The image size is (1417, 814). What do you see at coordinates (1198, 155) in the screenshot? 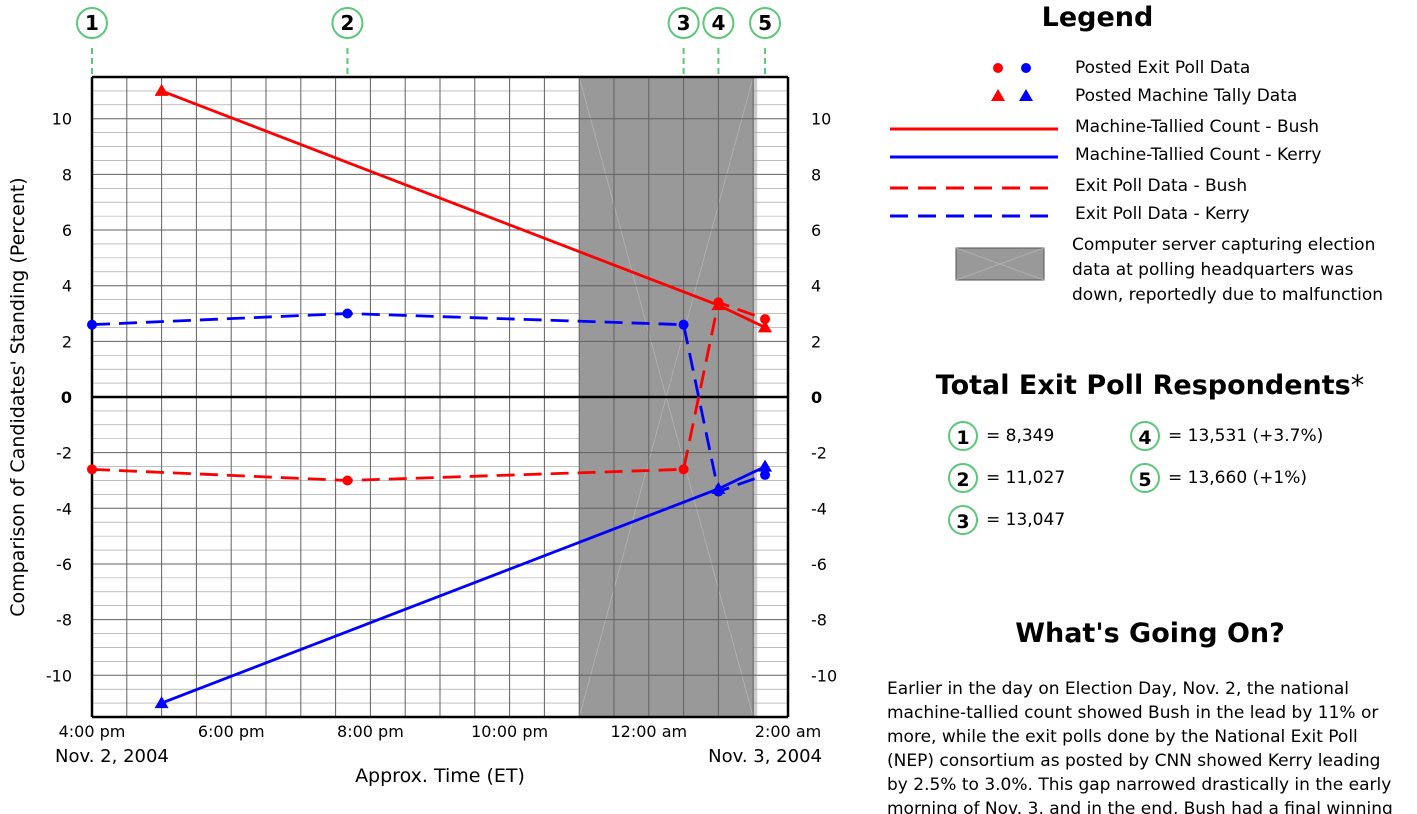
I see `legend-label: Machine-Tallied Count - Kerry` at bounding box center [1198, 155].